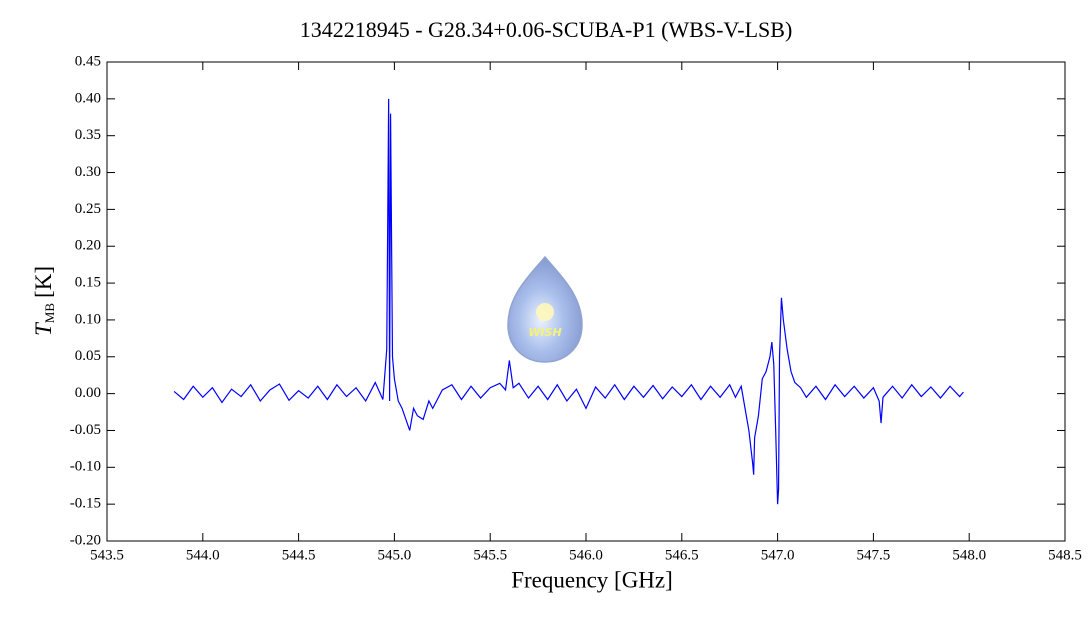  Describe the element at coordinates (874, 555) in the screenshot. I see `x-tick-label: 547.5` at that location.